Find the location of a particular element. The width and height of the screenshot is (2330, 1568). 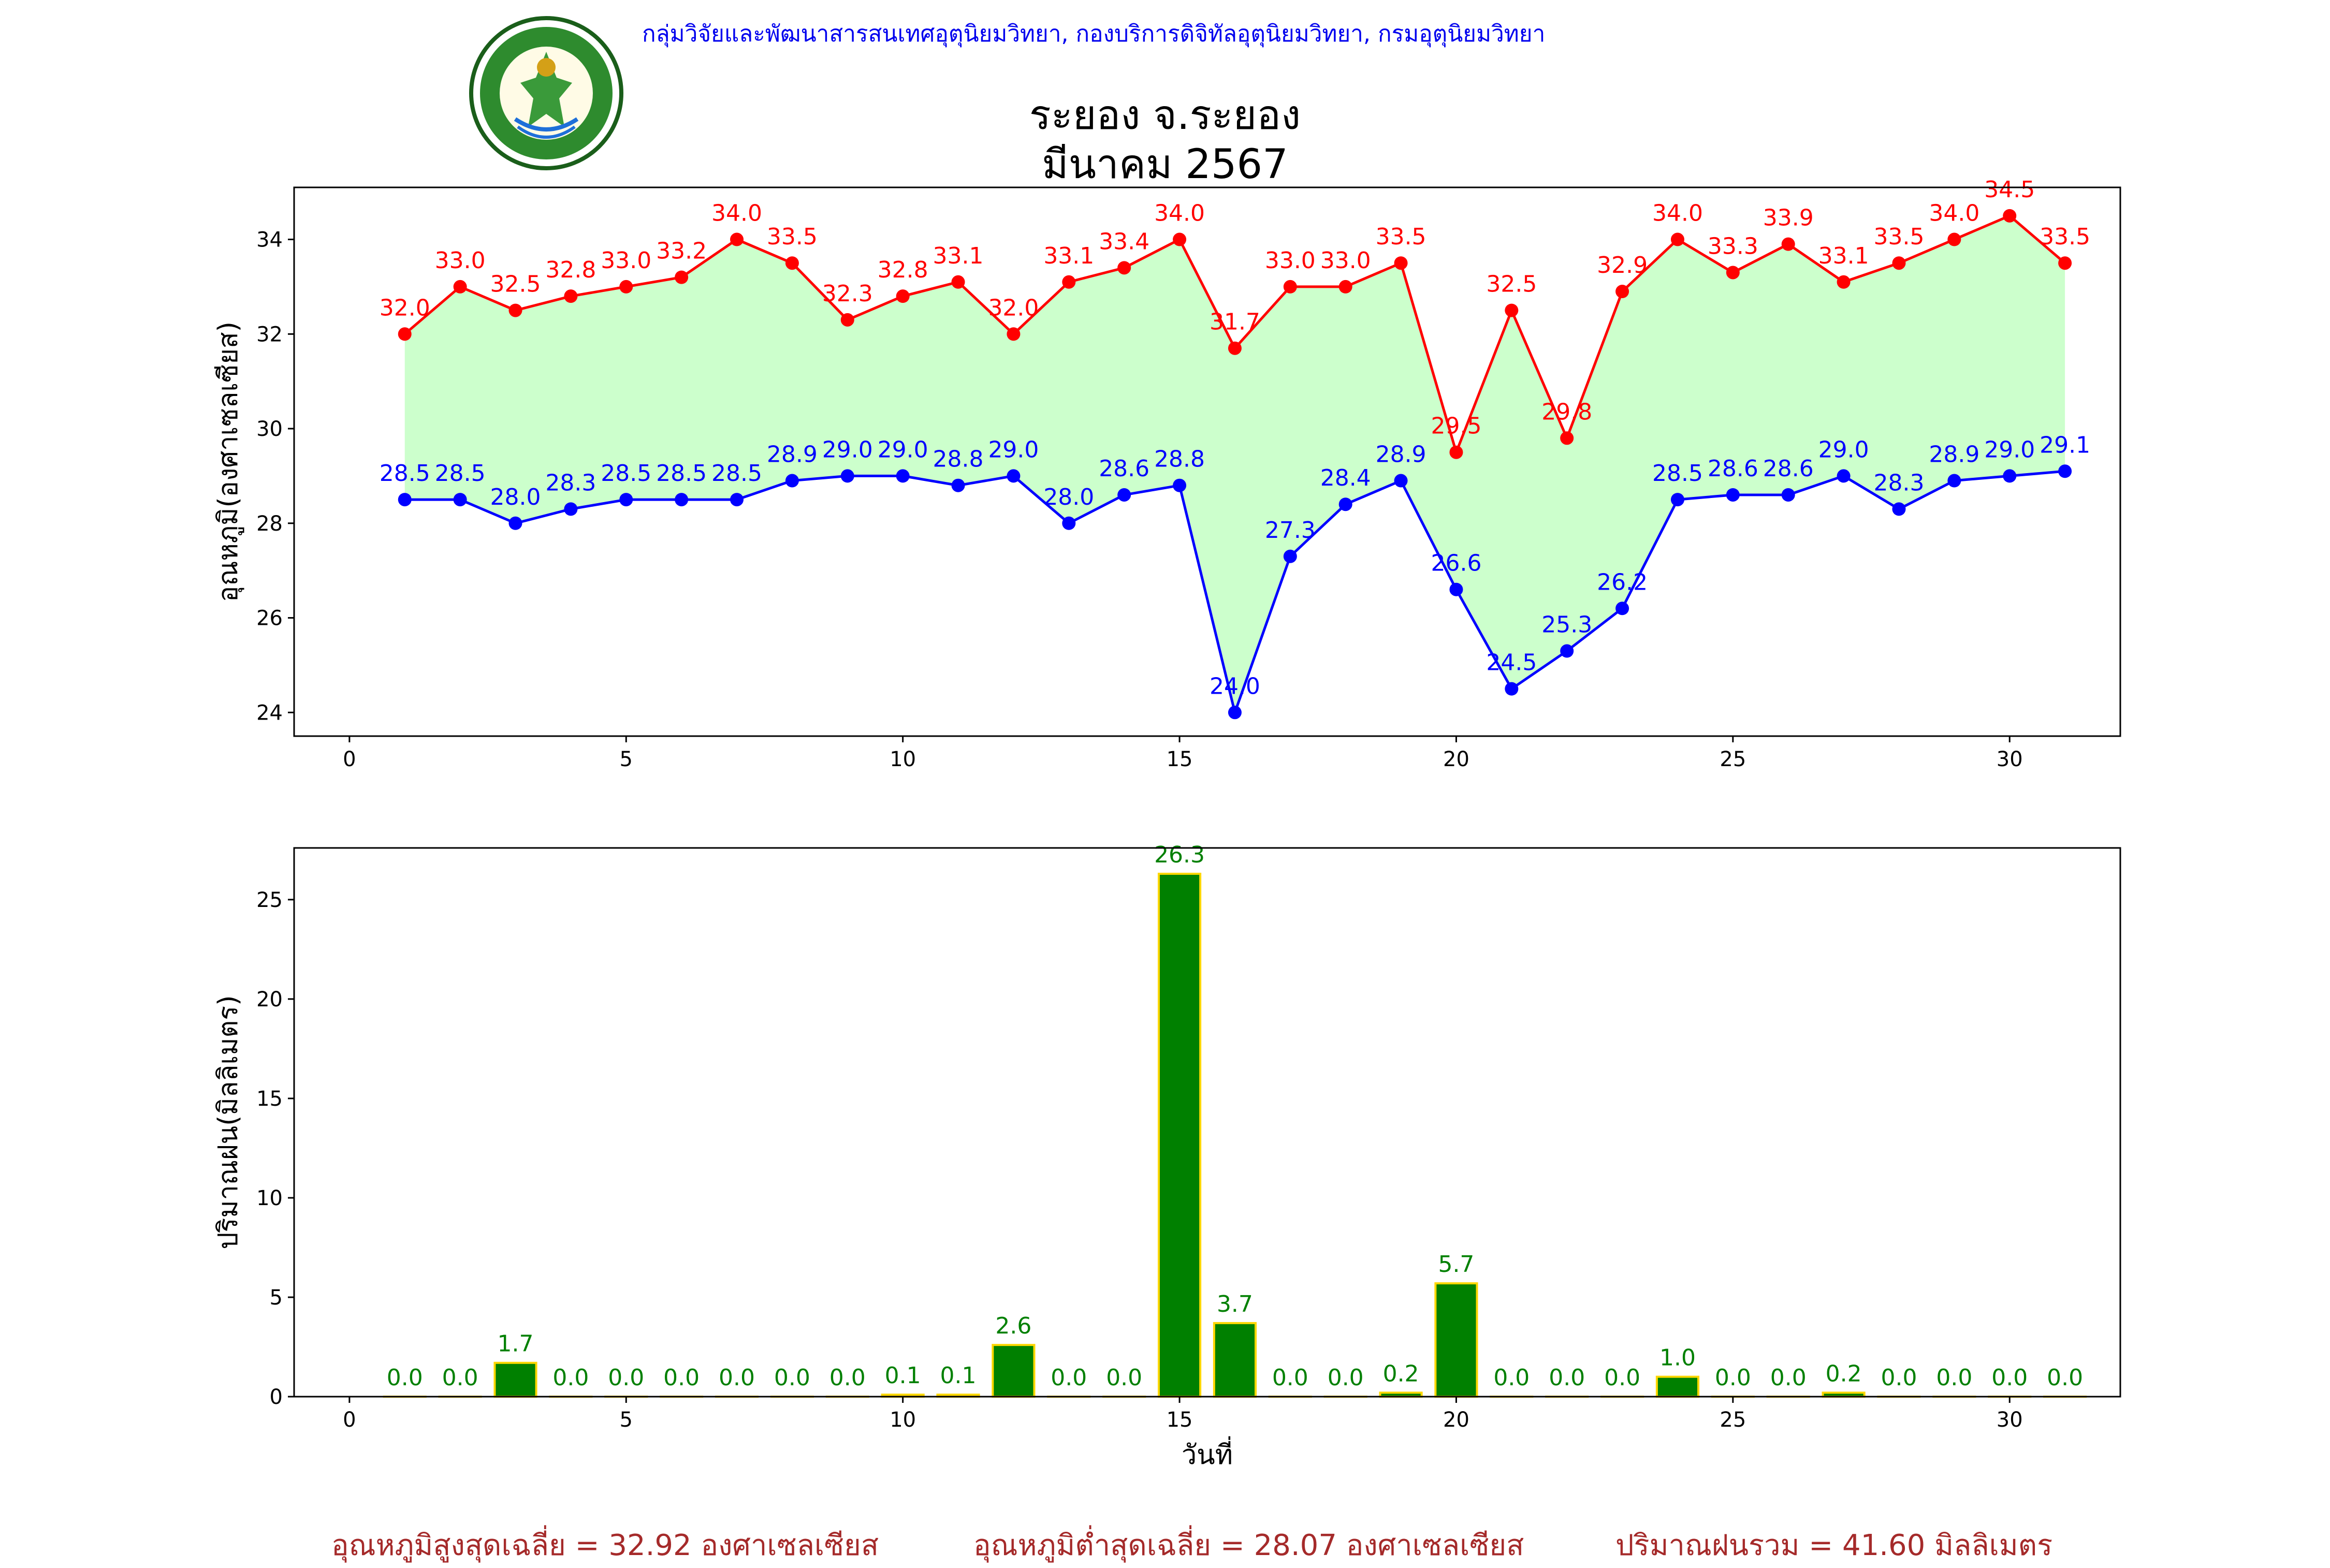

max-temperature-label: 33.9 is located at coordinates (1788, 218).